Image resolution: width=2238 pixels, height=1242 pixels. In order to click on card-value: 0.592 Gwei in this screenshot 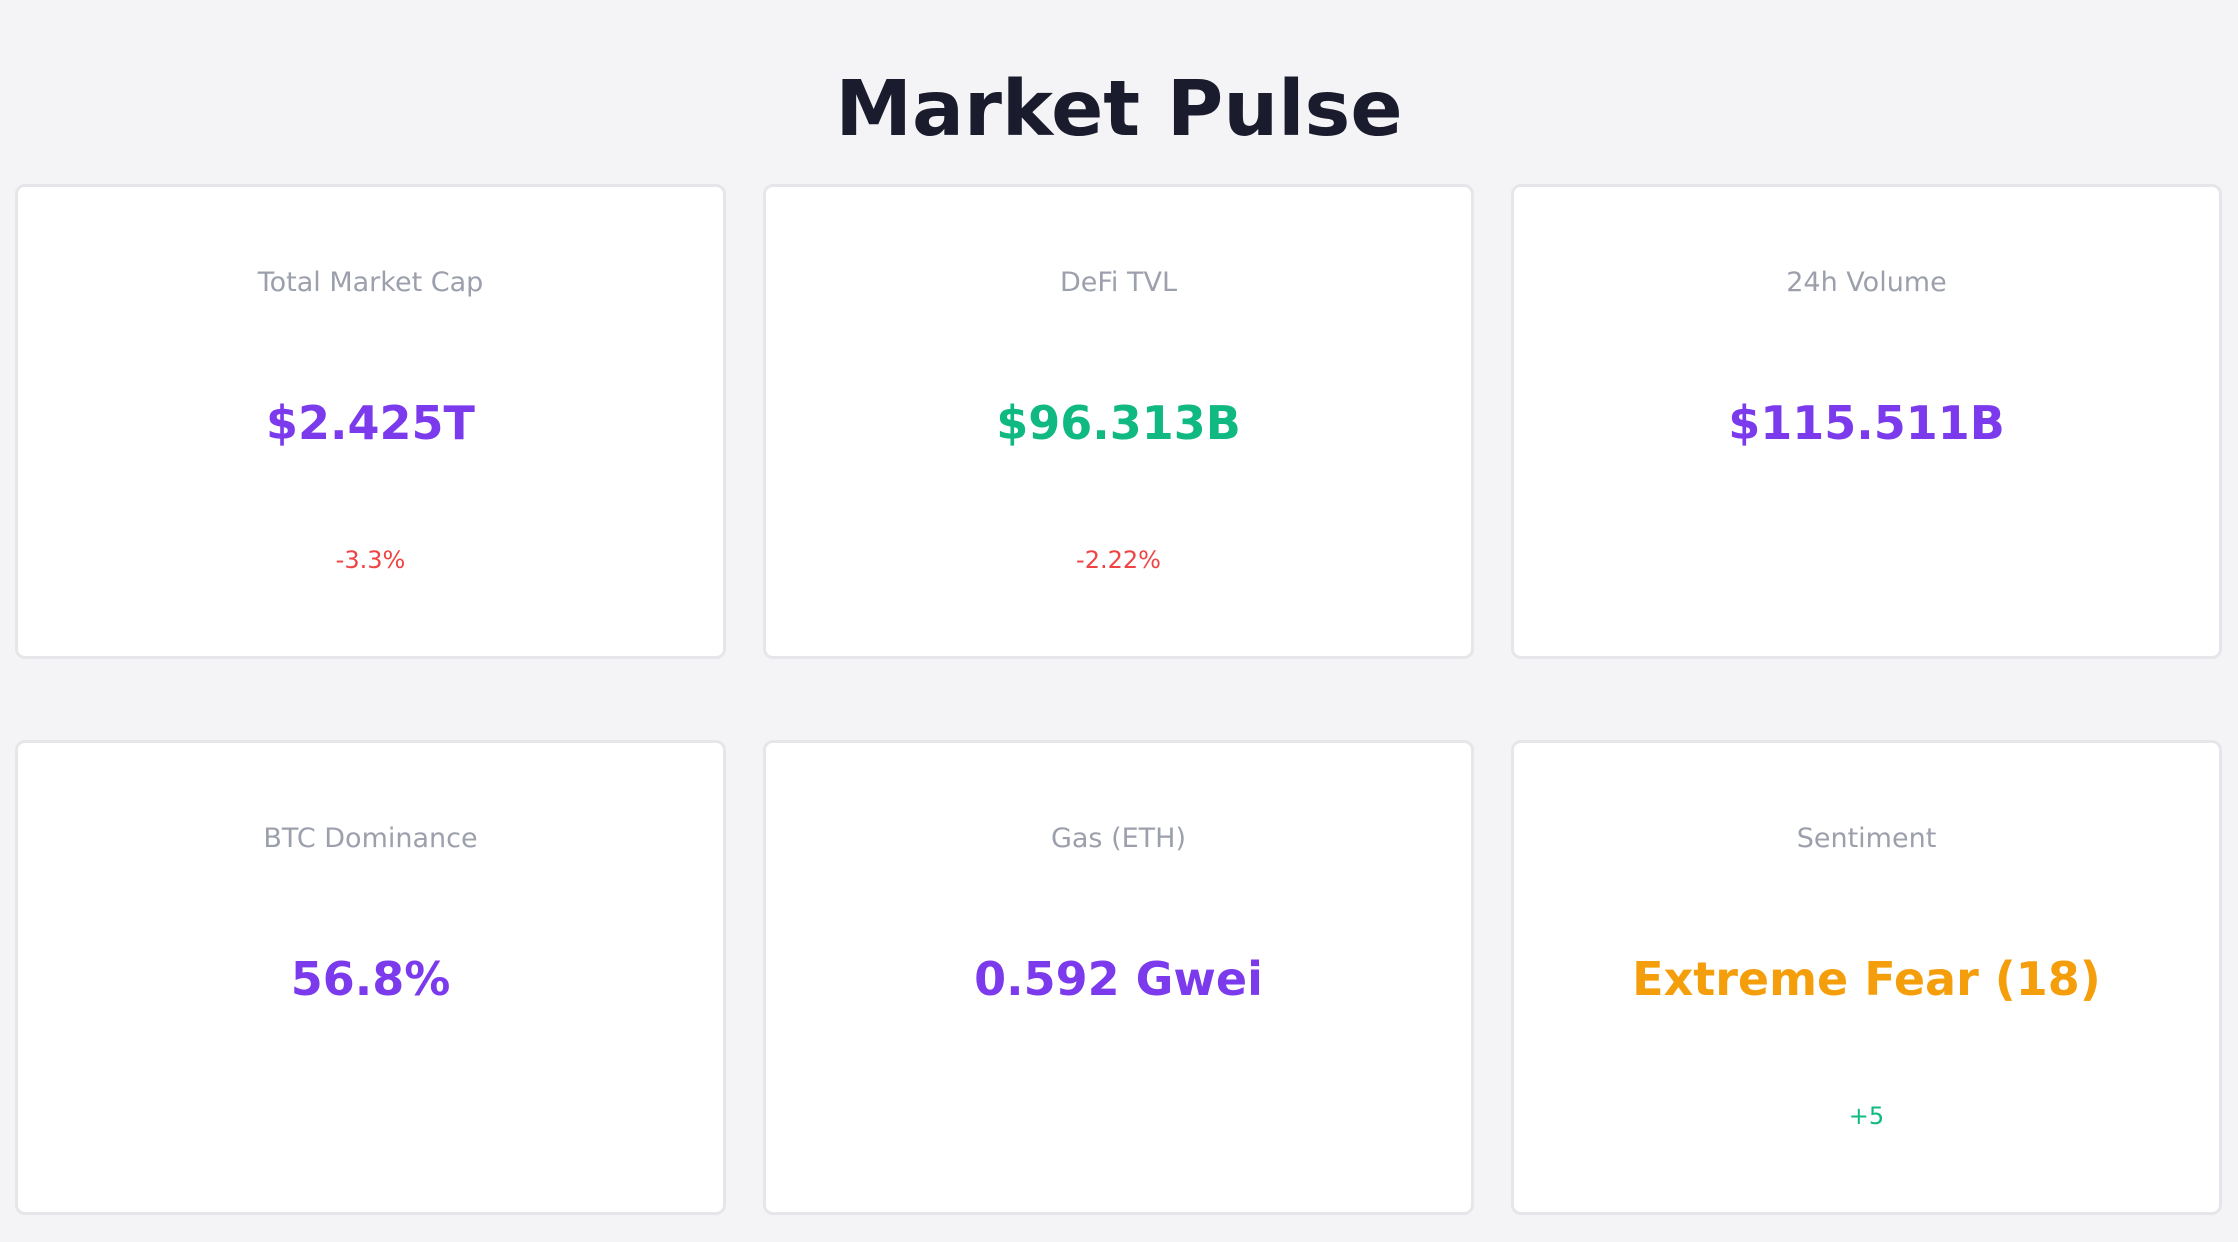, I will do `click(1118, 979)`.